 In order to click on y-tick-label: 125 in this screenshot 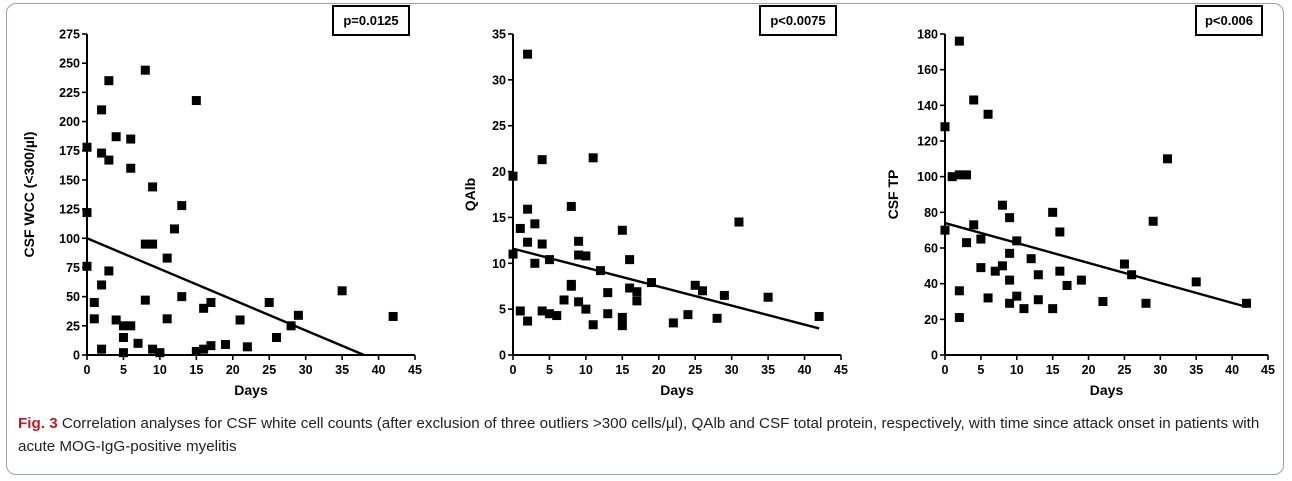, I will do `click(69, 210)`.